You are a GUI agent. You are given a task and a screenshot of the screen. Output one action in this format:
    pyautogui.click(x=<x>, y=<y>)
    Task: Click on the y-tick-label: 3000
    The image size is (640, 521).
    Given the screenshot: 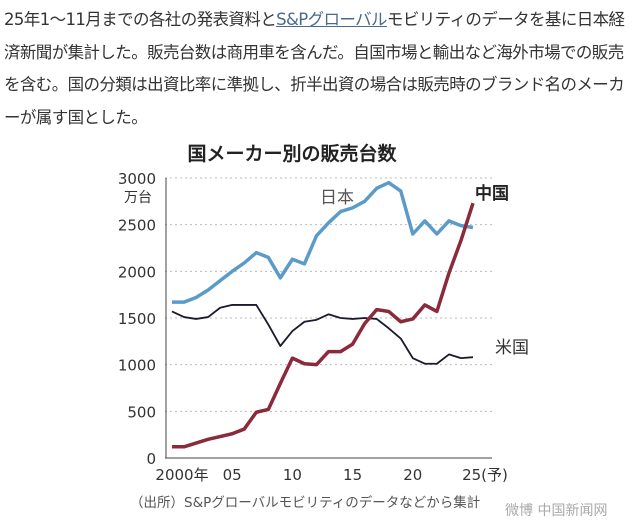 What is the action you would take?
    pyautogui.click(x=137, y=179)
    